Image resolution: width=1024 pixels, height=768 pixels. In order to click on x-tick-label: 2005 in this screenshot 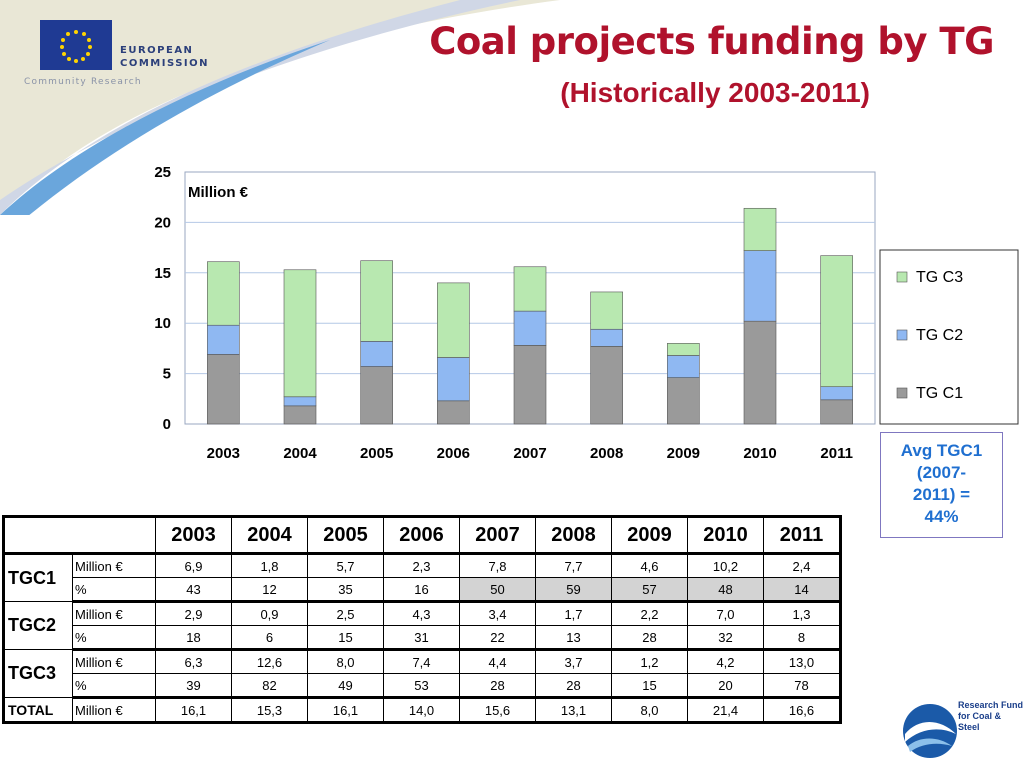, I will do `click(376, 453)`.